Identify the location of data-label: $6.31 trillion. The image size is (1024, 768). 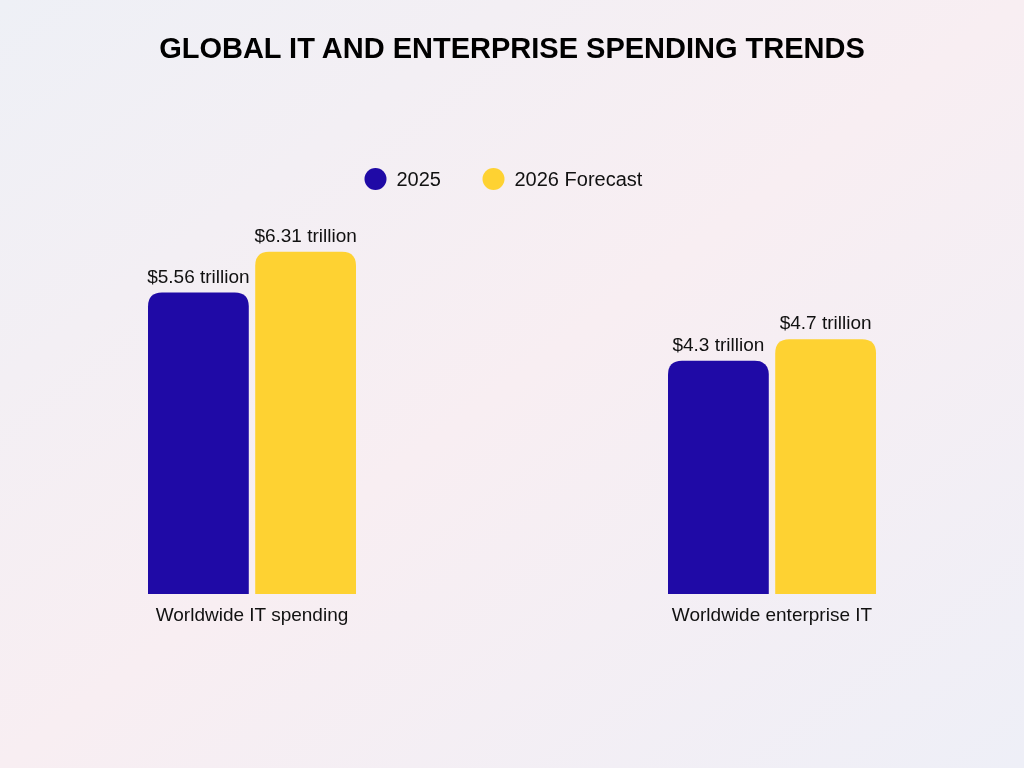
(305, 235).